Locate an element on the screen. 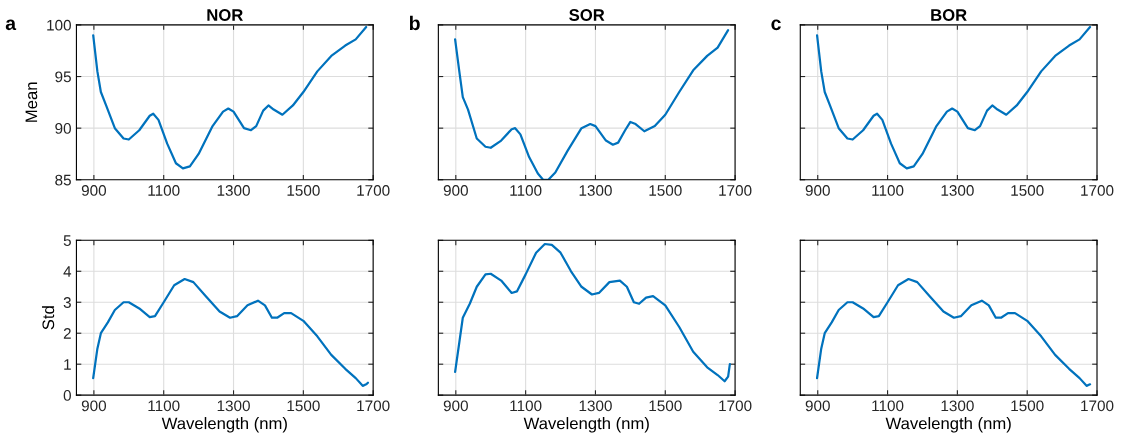 The width and height of the screenshot is (1124, 445). chart-title: NOR is located at coordinates (225, 15).